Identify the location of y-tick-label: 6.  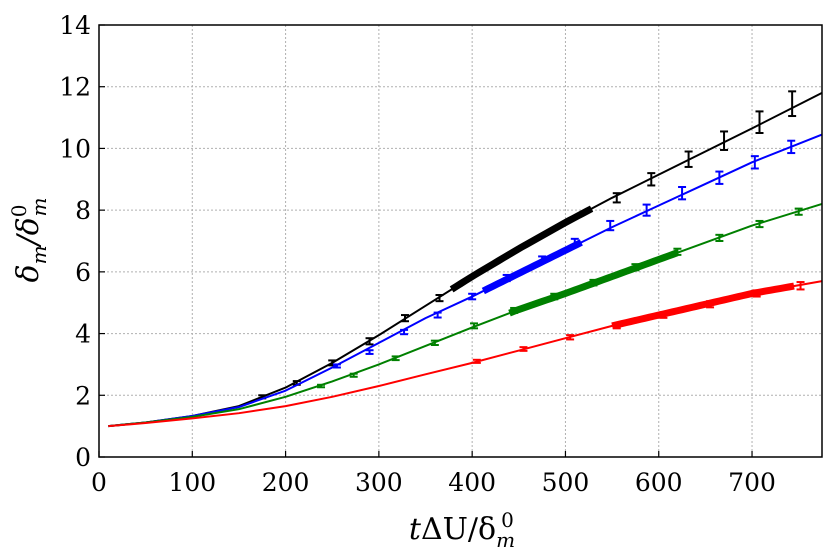
(83, 272).